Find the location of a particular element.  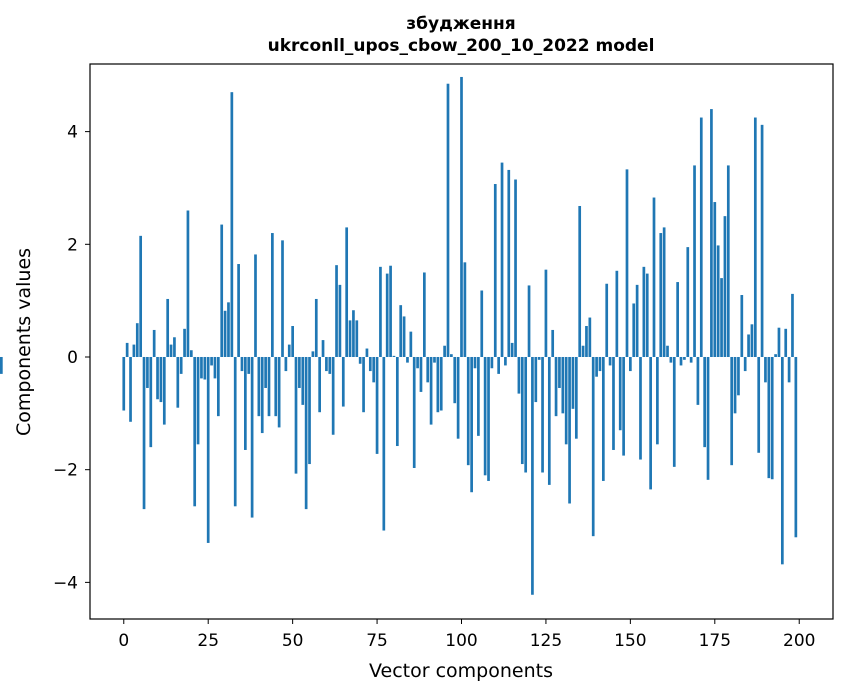

chart-subtitle: ukrconll_upos_cbow_200_10_2022 model is located at coordinates (461, 46).